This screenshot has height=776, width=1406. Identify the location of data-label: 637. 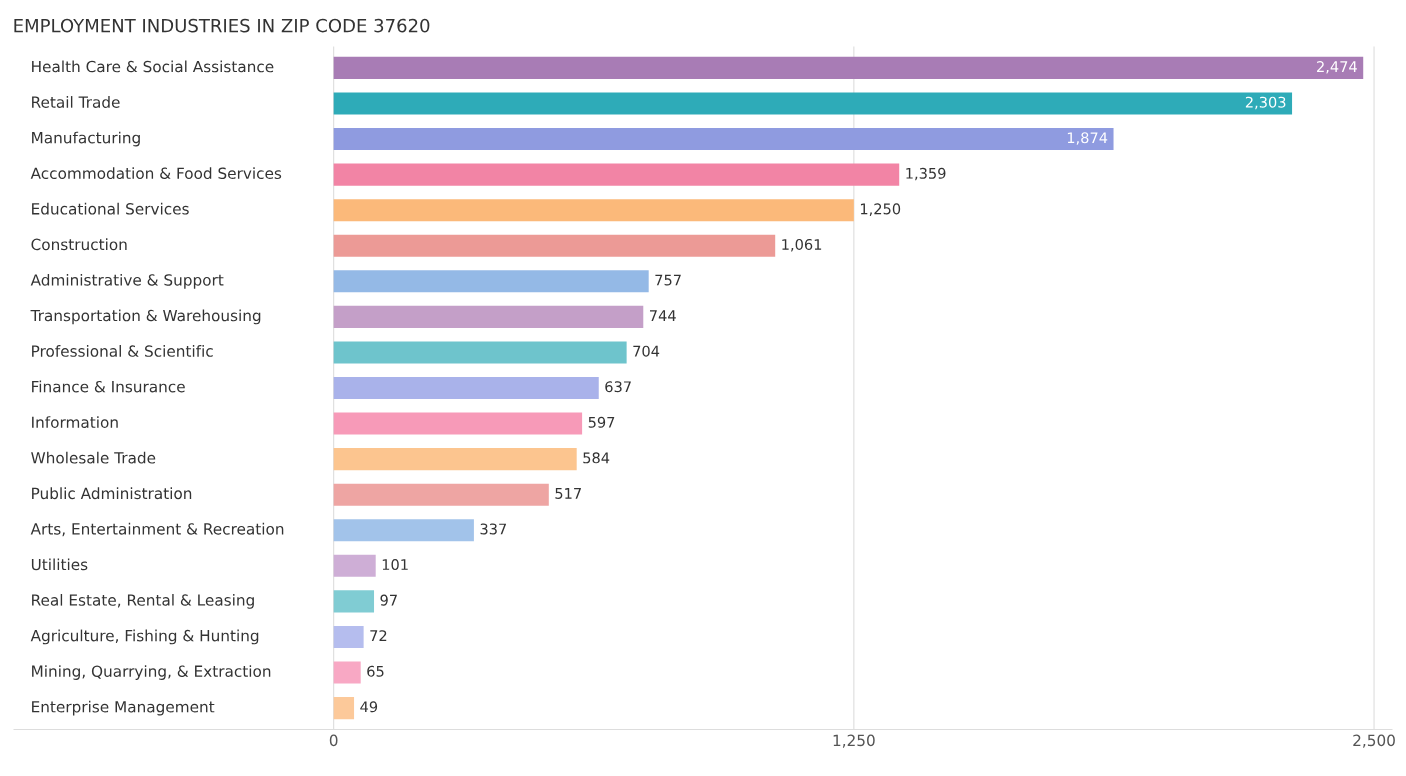
(618, 387).